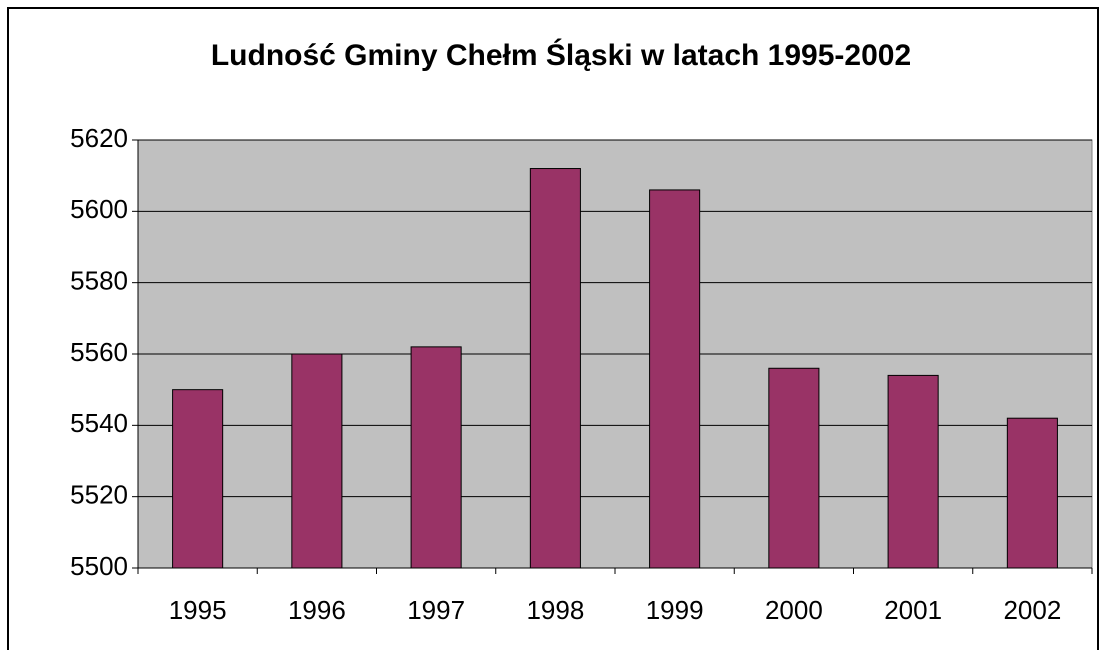 The width and height of the screenshot is (1101, 650). Describe the element at coordinates (675, 610) in the screenshot. I see `x-tick-label: 1999` at that location.